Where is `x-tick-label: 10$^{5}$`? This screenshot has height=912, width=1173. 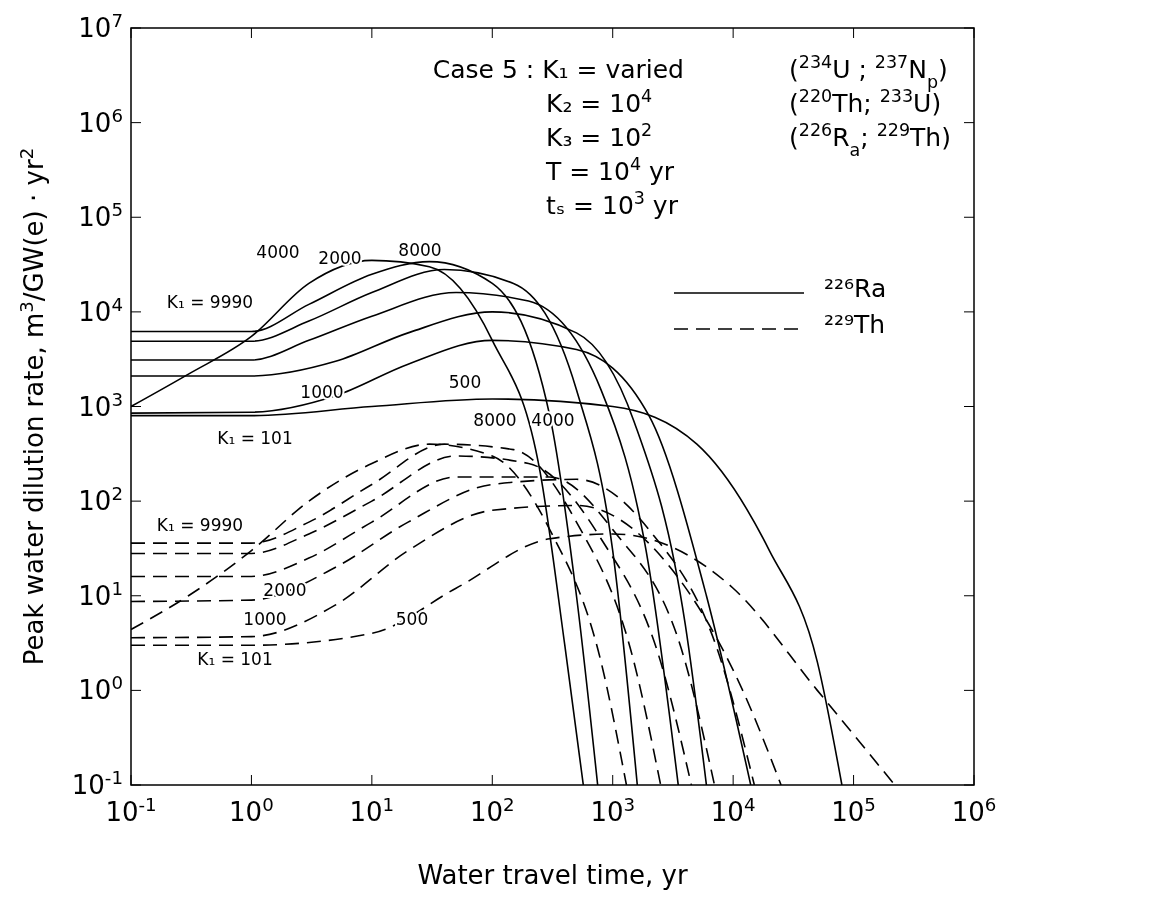 x-tick-label: 10$^{5}$ is located at coordinates (853, 810).